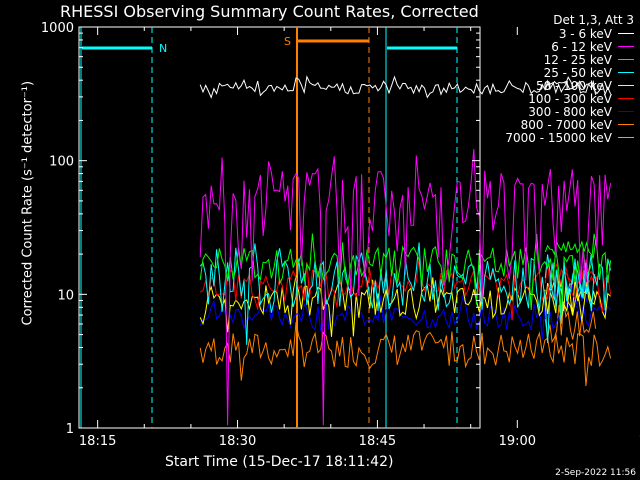  Describe the element at coordinates (595, 473) in the screenshot. I see `footer-timestamp: 2-Sep-2022 11:56` at that location.